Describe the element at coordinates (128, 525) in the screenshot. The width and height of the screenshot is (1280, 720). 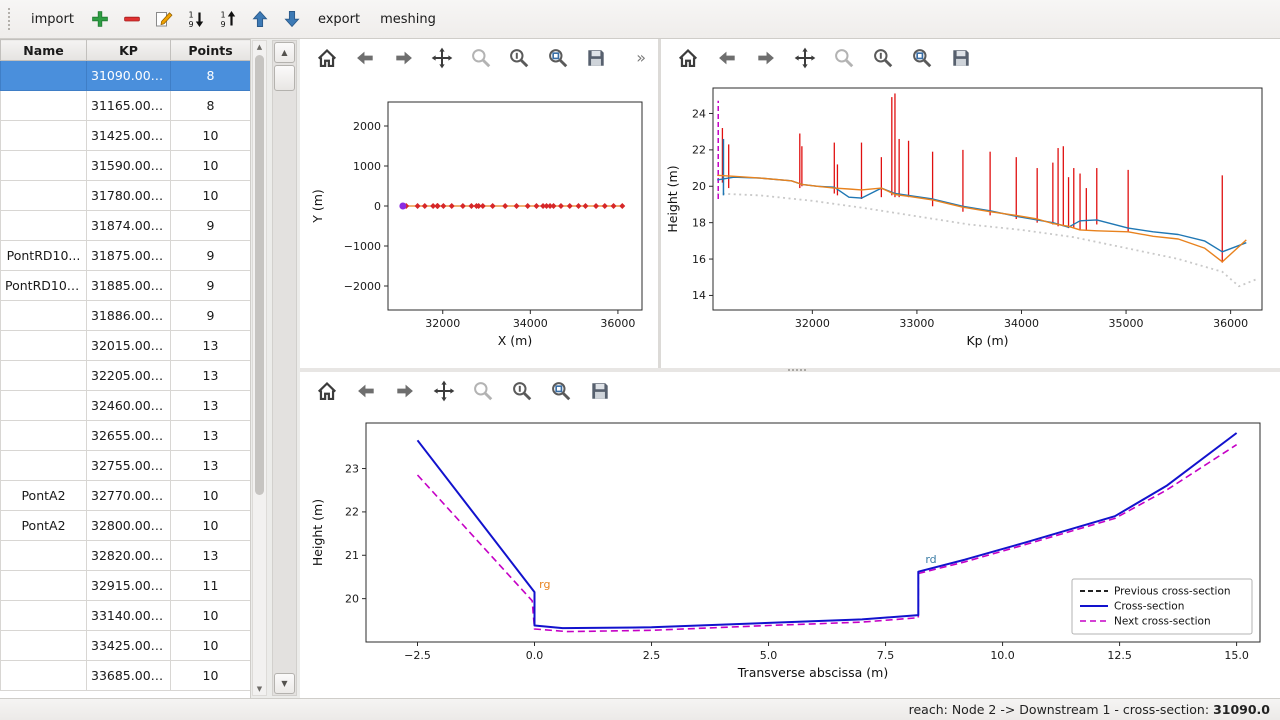
I see `cell-kp: 32800.0000` at that location.